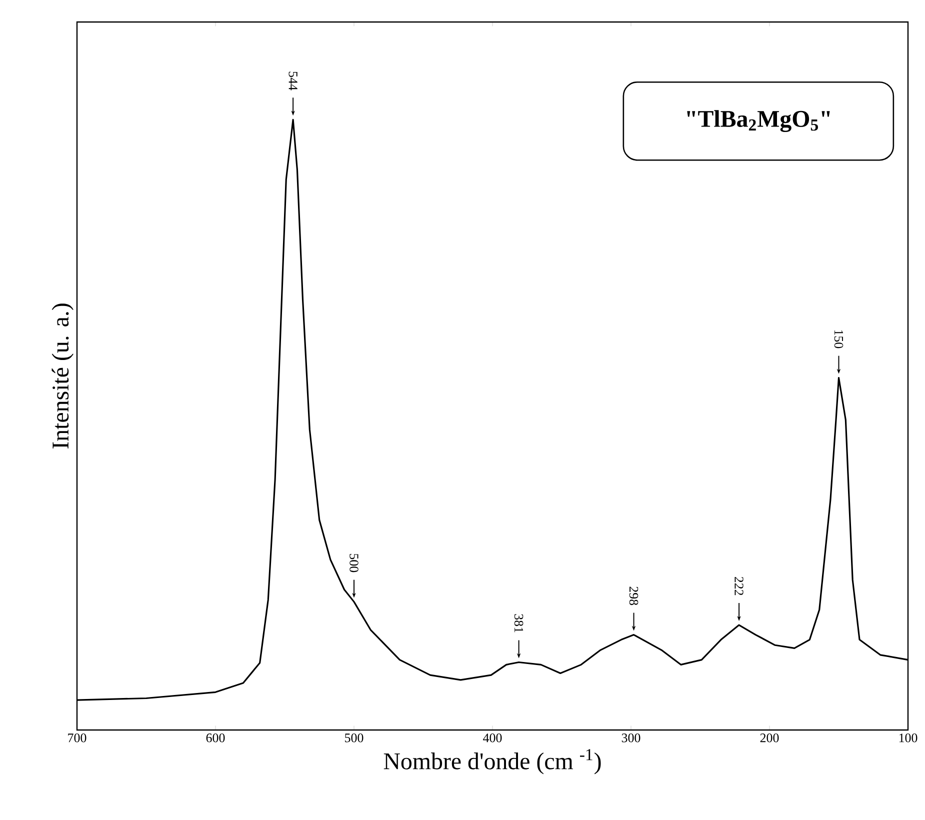 Image resolution: width=925 pixels, height=820 pixels. What do you see at coordinates (739, 586) in the screenshot?
I see `annotation: 222` at bounding box center [739, 586].